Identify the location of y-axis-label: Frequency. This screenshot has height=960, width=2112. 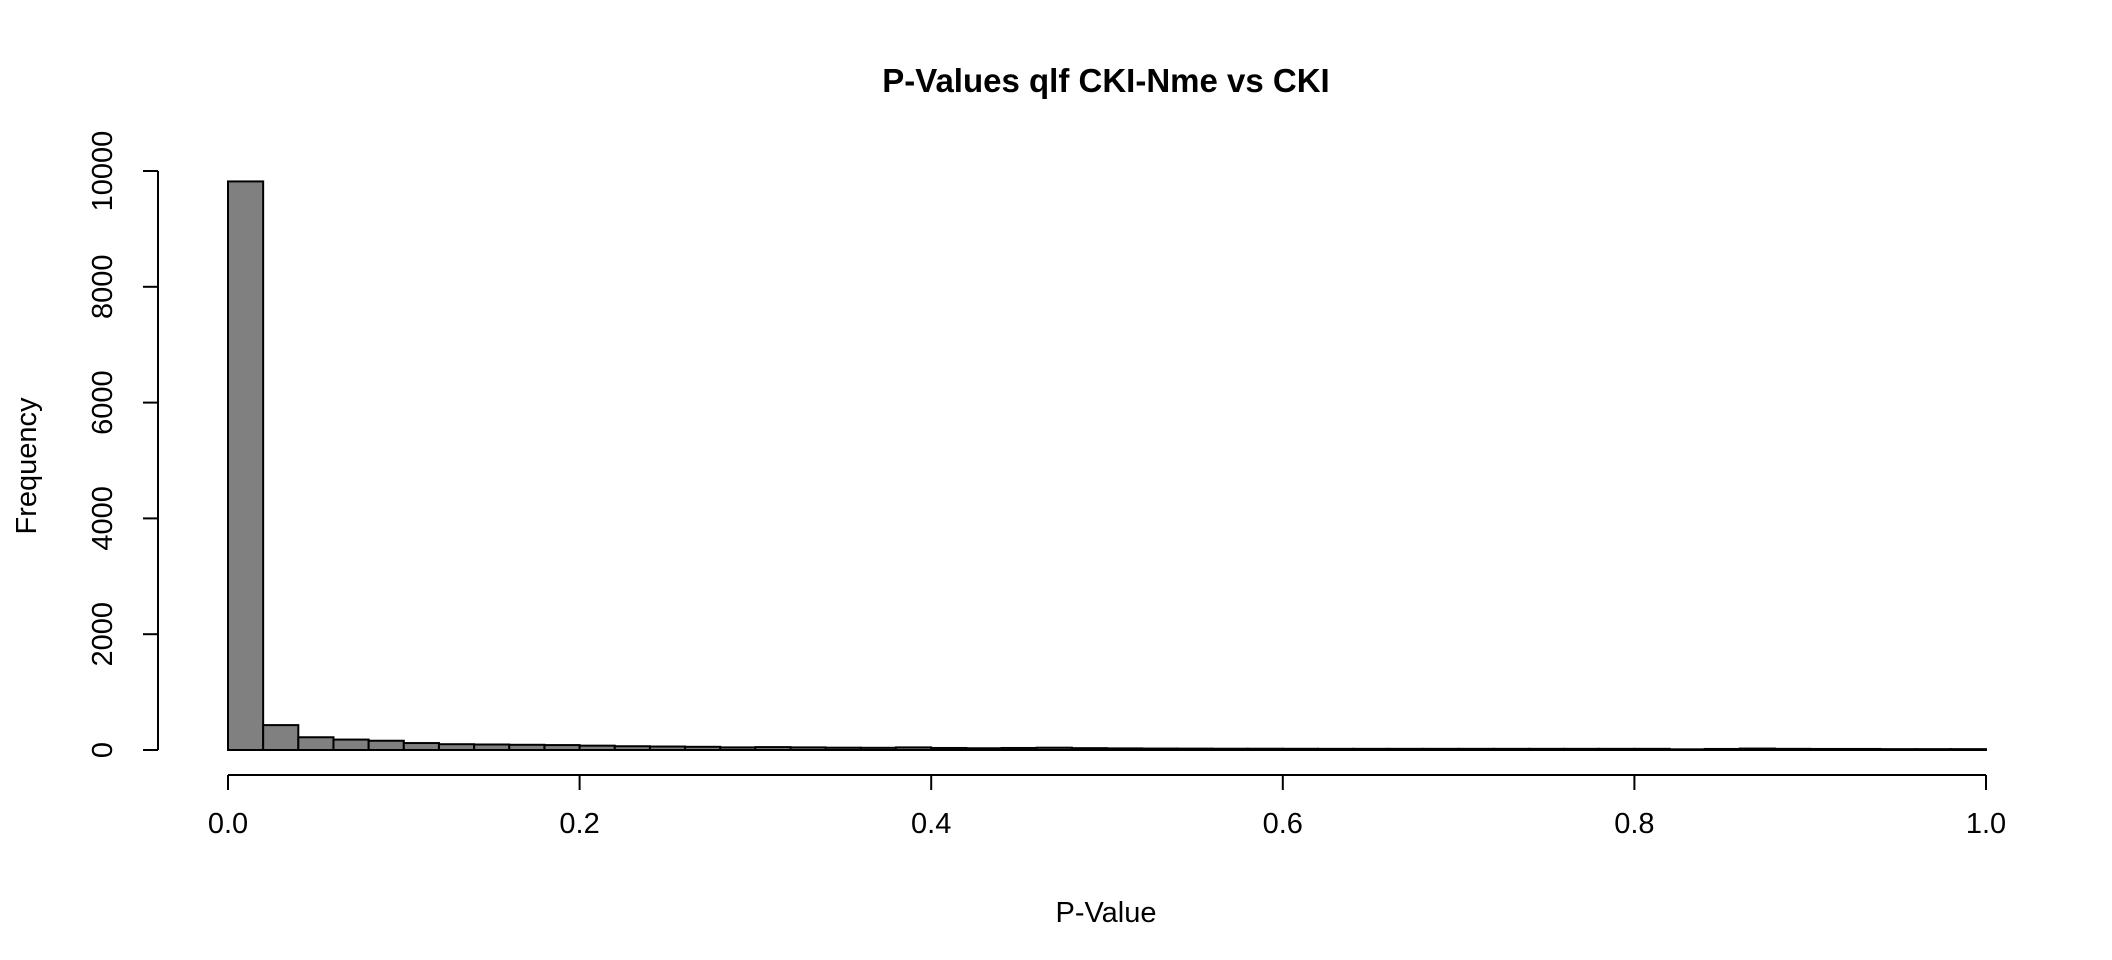
(27, 466).